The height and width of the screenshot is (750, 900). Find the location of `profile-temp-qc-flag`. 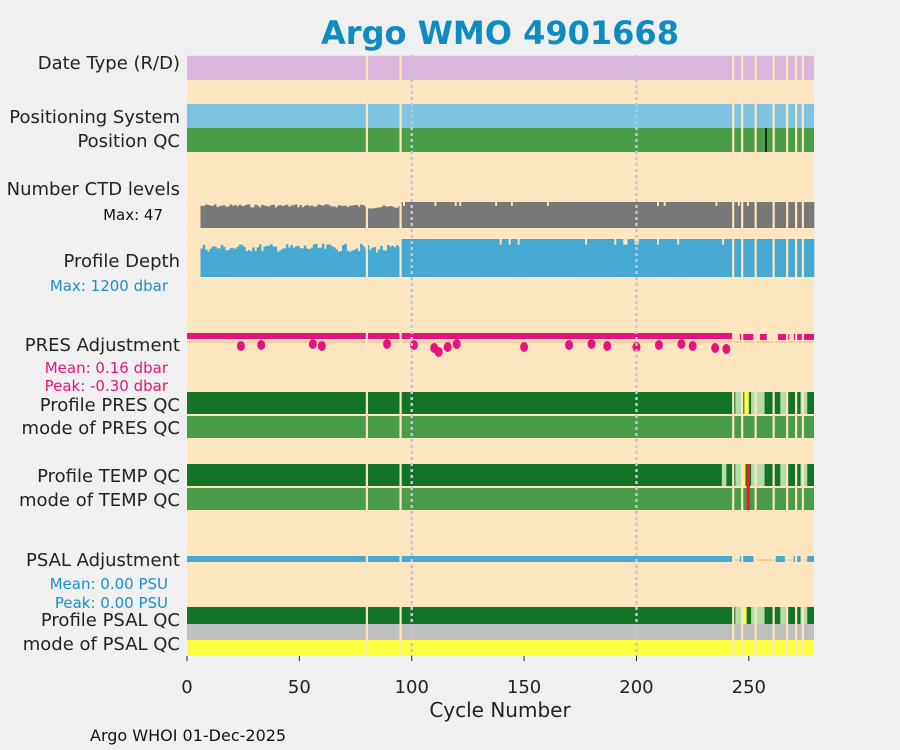

profile-temp-qc-flag is located at coordinates (724, 475).